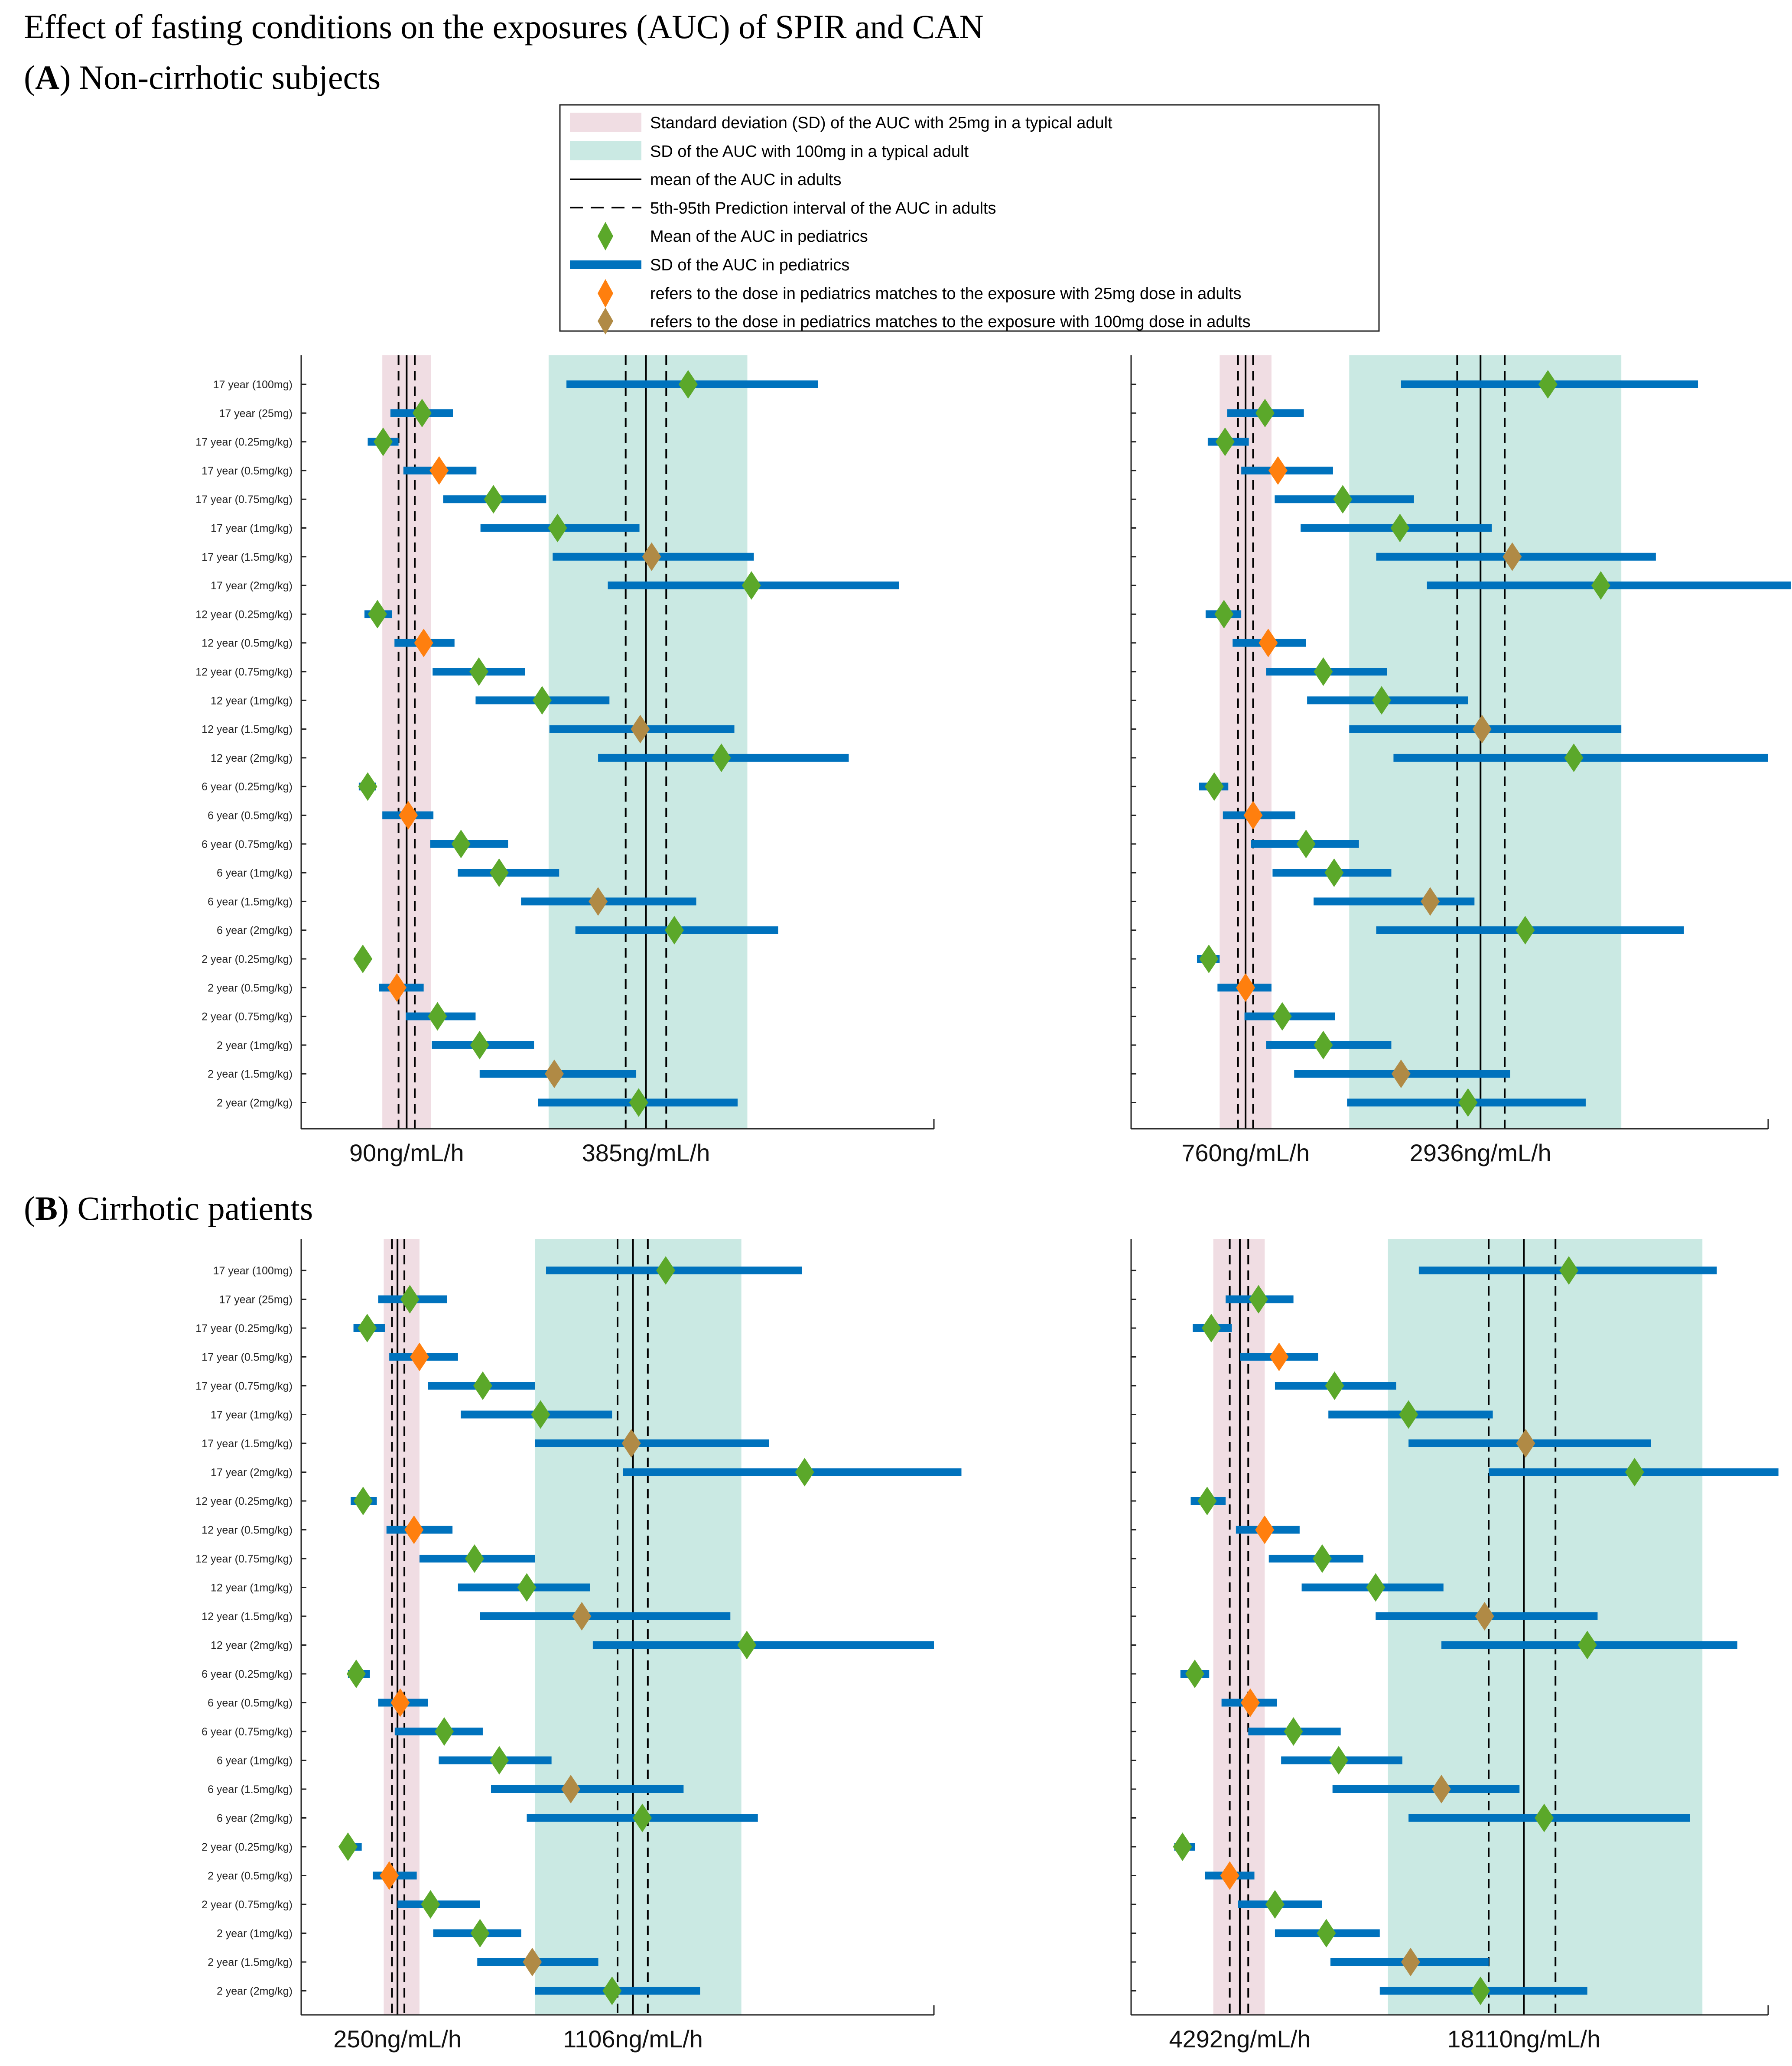 The image size is (1792, 2066). I want to click on category-label: 17 year (25mg), so click(256, 413).